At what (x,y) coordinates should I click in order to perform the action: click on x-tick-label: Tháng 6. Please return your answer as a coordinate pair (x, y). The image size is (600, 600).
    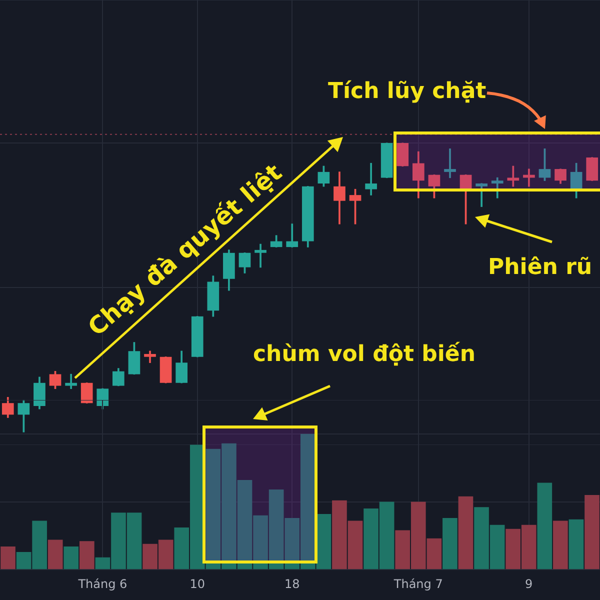
    Looking at the image, I should click on (102, 583).